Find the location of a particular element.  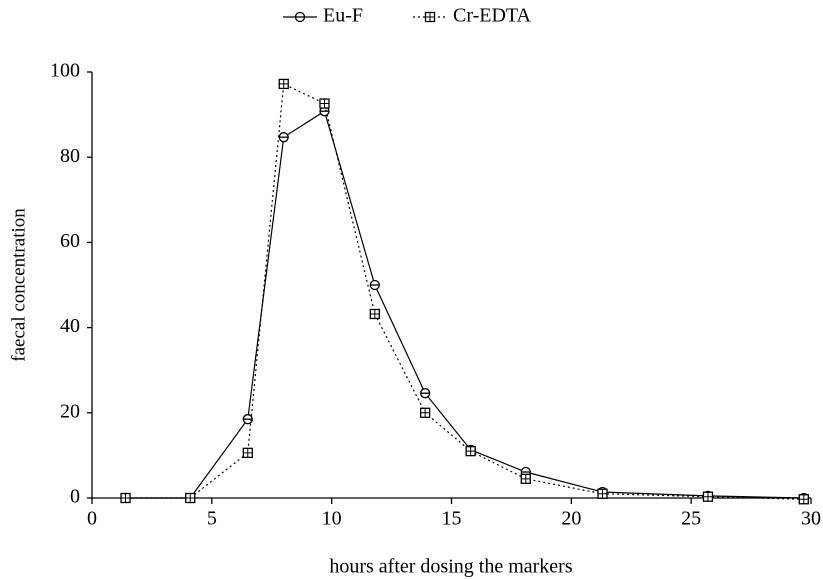

y-tick-label: 0 is located at coordinates (75, 497).